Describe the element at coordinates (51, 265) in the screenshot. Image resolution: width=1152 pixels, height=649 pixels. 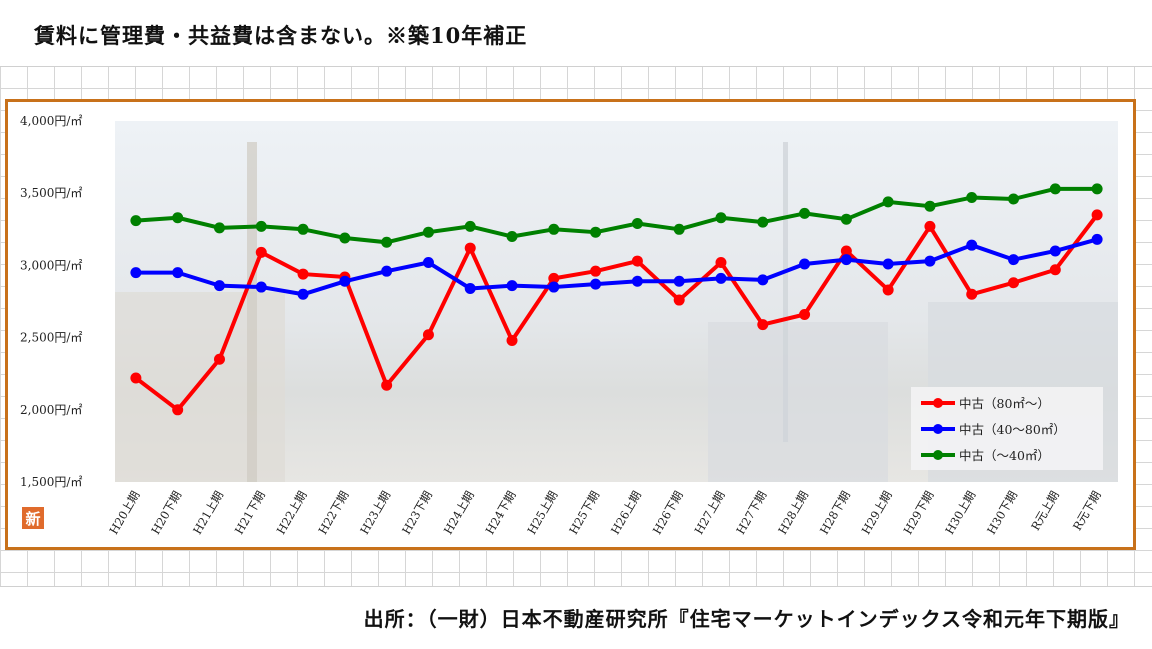
I see `y-tick-label: 3,000円/㎡` at that location.